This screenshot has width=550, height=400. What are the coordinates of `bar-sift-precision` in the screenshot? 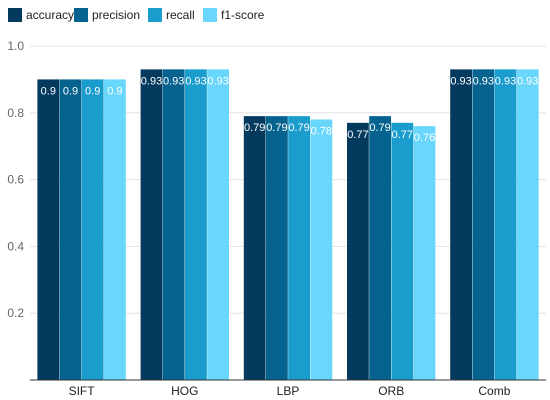 It's located at (70, 230).